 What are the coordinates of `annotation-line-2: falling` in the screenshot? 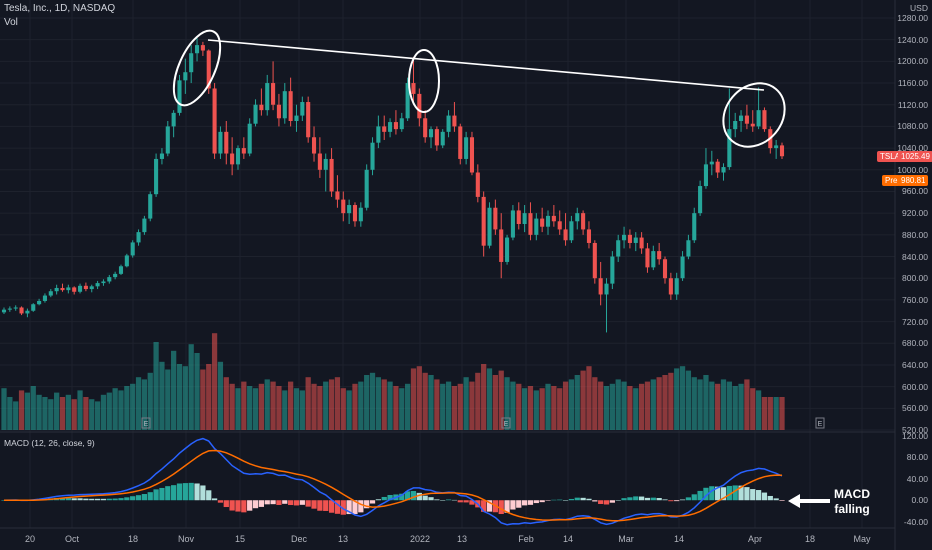 It's located at (852, 509).